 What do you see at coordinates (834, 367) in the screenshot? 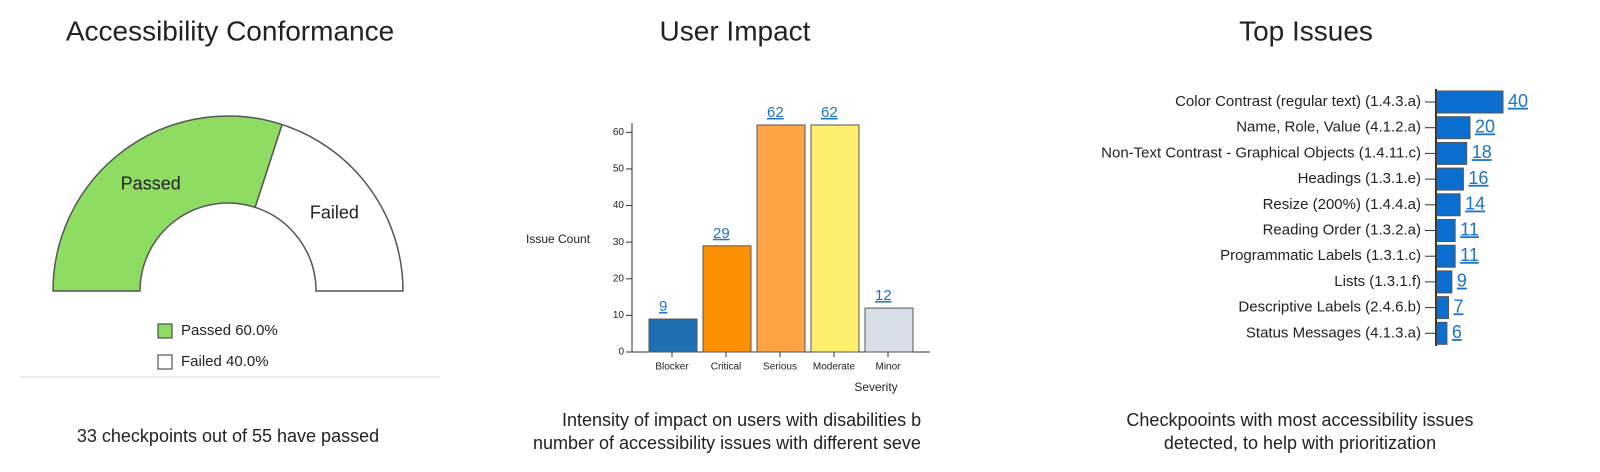
I see `x-tick-label: Moderate` at bounding box center [834, 367].